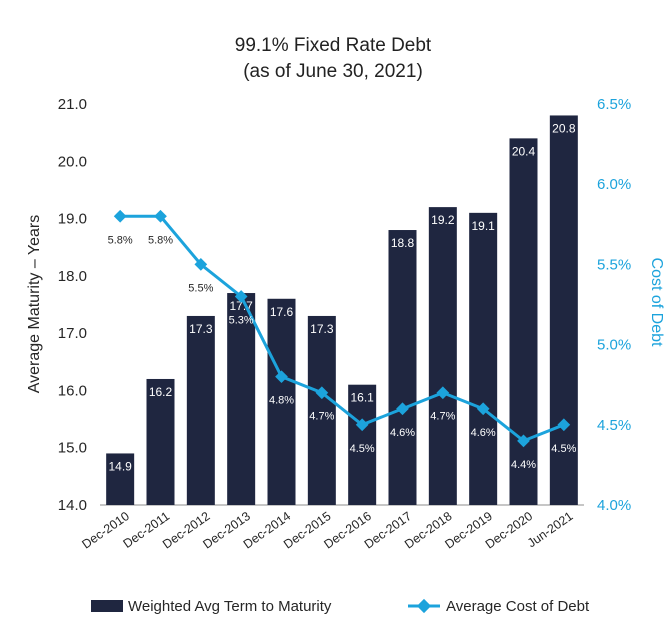 The image size is (670, 642). What do you see at coordinates (72, 305) in the screenshot?
I see `y-axis-ticks: 14.0 15.0 16.0 17.0 18.0 19.0 20.0 21.0` at bounding box center [72, 305].